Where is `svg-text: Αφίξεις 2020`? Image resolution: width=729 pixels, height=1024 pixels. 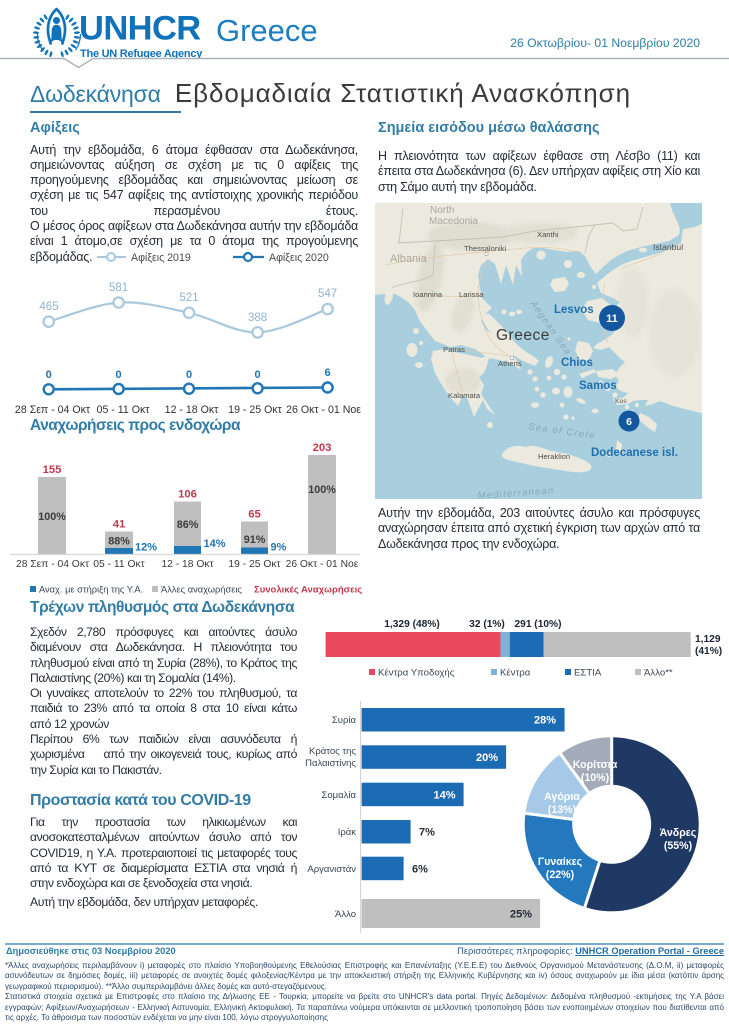
svg-text: Αφίξεις 2020 is located at coordinates (299, 258).